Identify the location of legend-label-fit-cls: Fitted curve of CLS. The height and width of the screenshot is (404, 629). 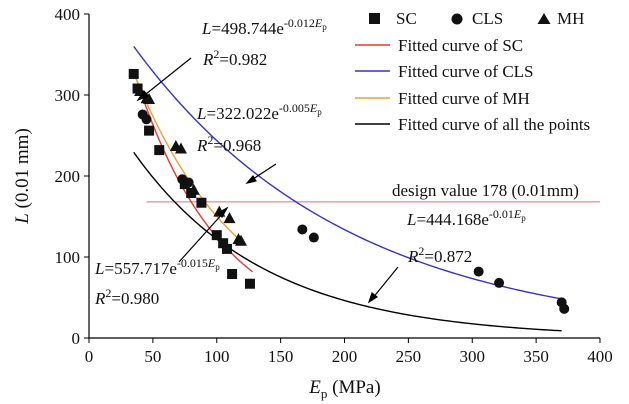
(466, 71).